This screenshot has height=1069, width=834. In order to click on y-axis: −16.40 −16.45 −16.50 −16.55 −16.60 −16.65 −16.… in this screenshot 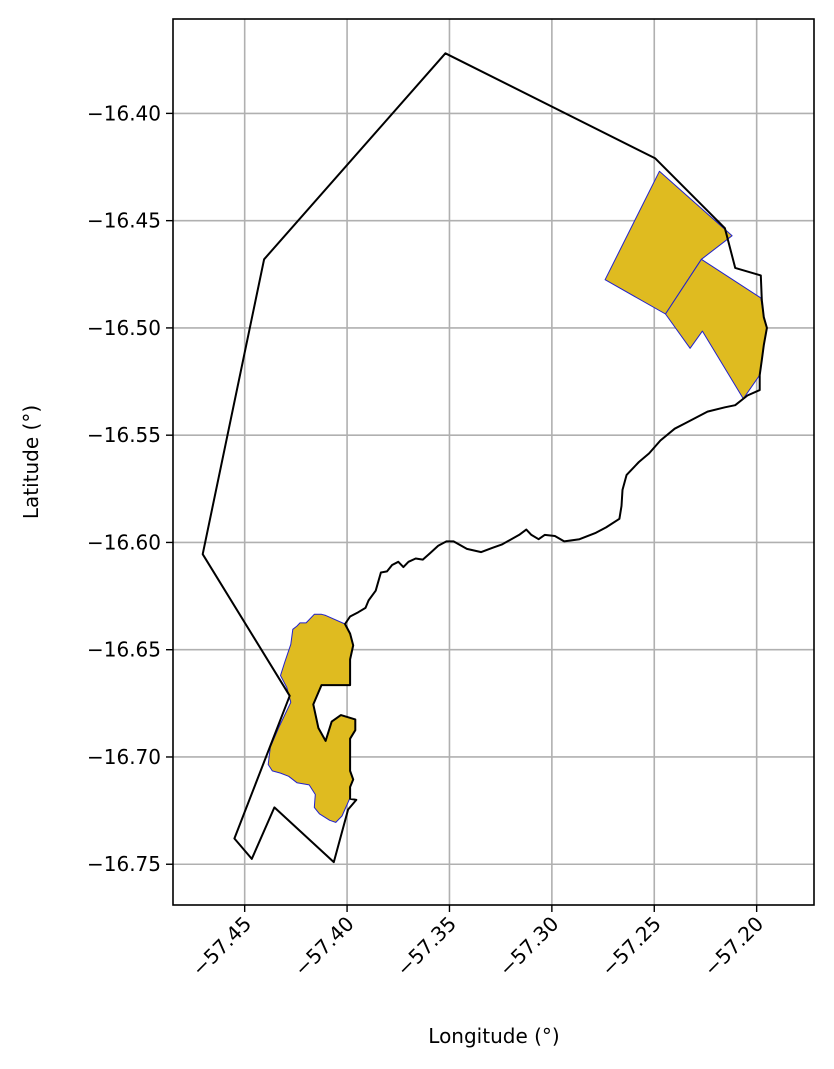, I will do `click(130, 488)`.